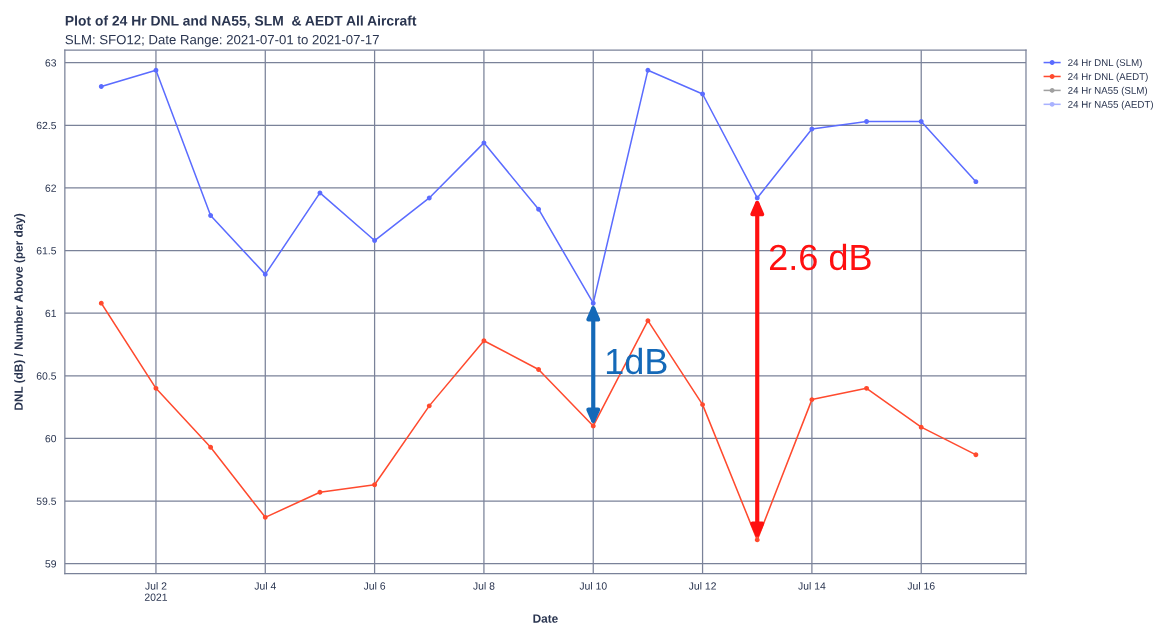 The height and width of the screenshot is (627, 1158). I want to click on x-tick-label: Jul 4, so click(265, 586).